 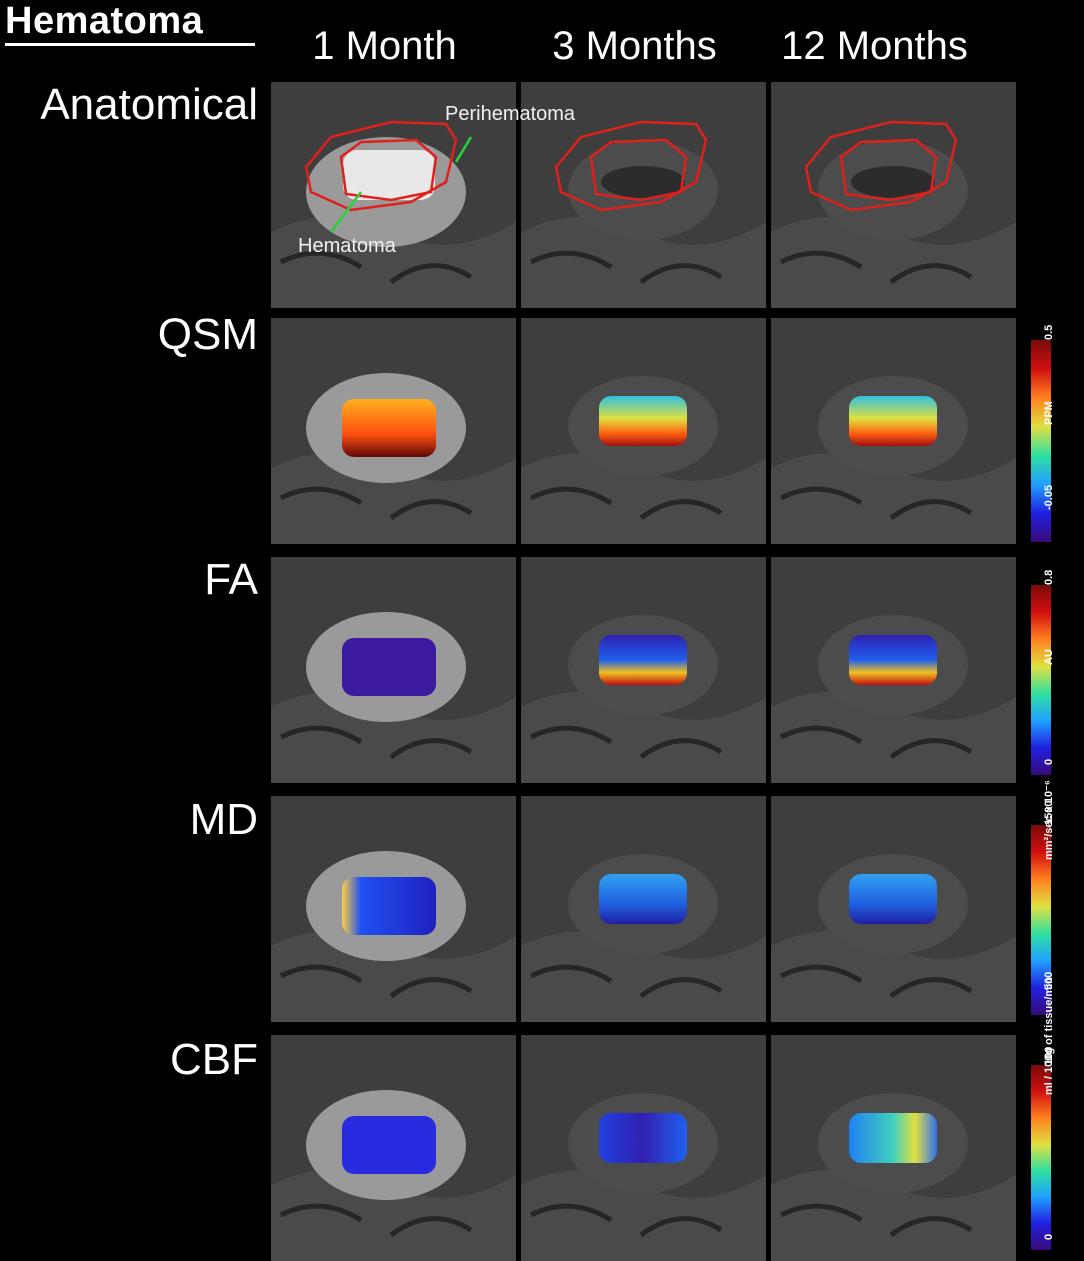 I want to click on panel-qsm-12-months, so click(x=893, y=431).